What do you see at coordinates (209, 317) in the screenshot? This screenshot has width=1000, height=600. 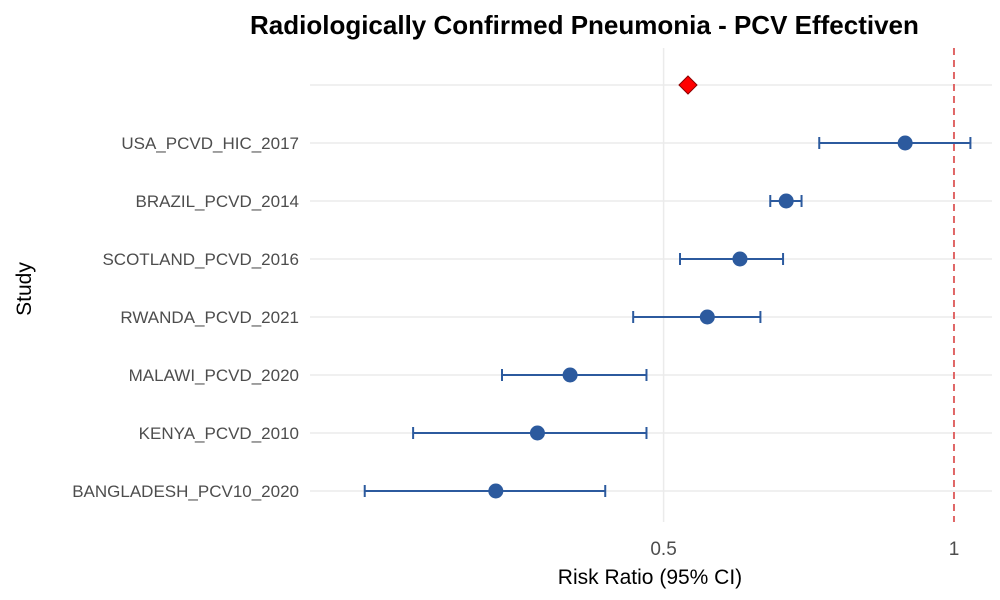 I see `study-label: RWANDA_PCVD_2021` at bounding box center [209, 317].